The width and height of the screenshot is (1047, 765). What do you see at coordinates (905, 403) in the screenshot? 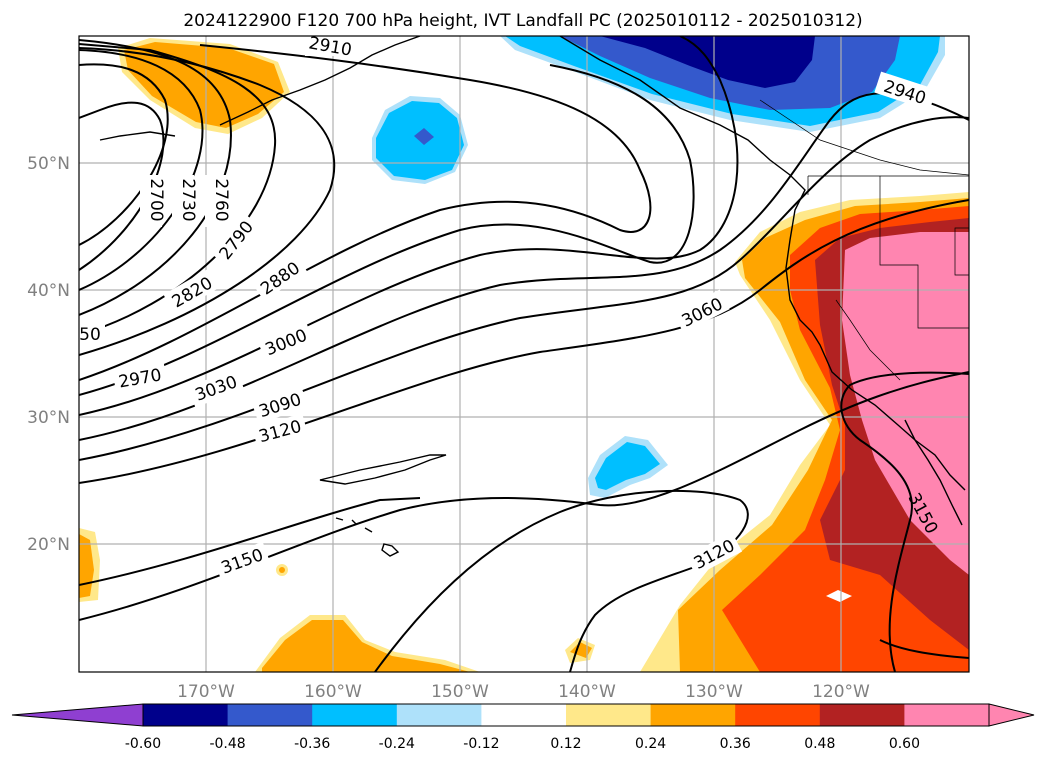
I see `shade-over` at bounding box center [905, 403].